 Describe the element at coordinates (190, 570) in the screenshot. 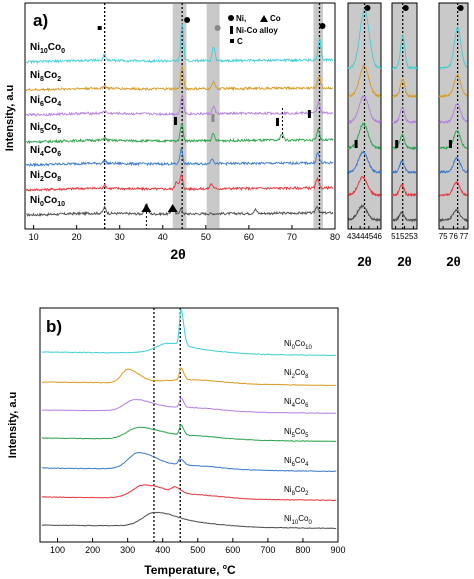

I see `panel-b-xlabel: Temperature, oC` at that location.